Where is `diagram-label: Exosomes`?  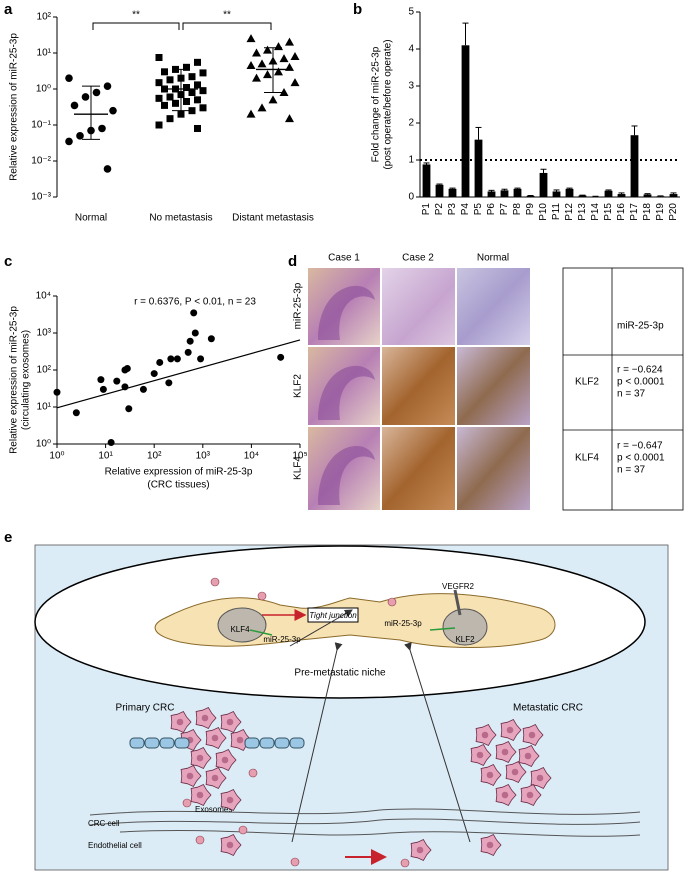
diagram-label: Exosomes is located at coordinates (213, 809).